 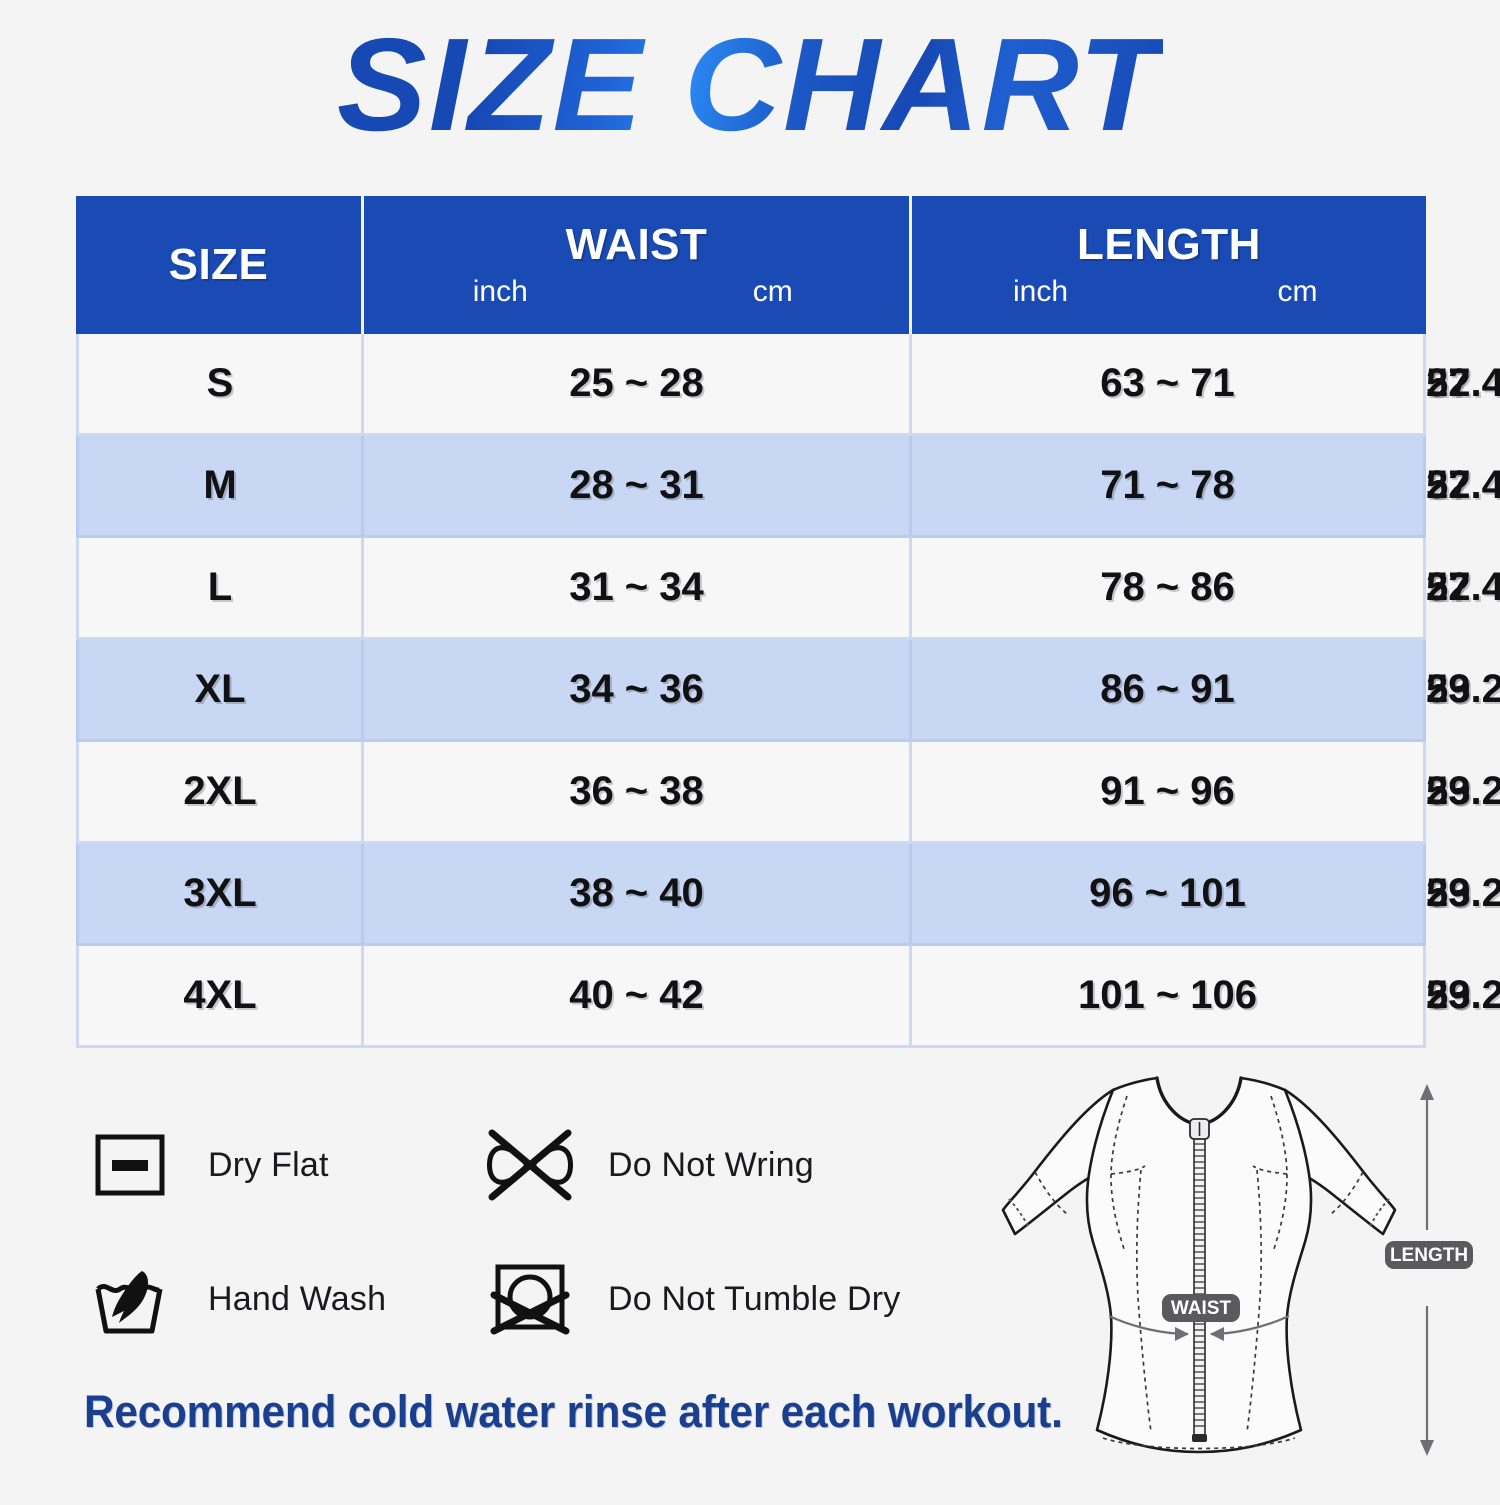 I want to click on zipper-icon, so click(x=1199, y=1280).